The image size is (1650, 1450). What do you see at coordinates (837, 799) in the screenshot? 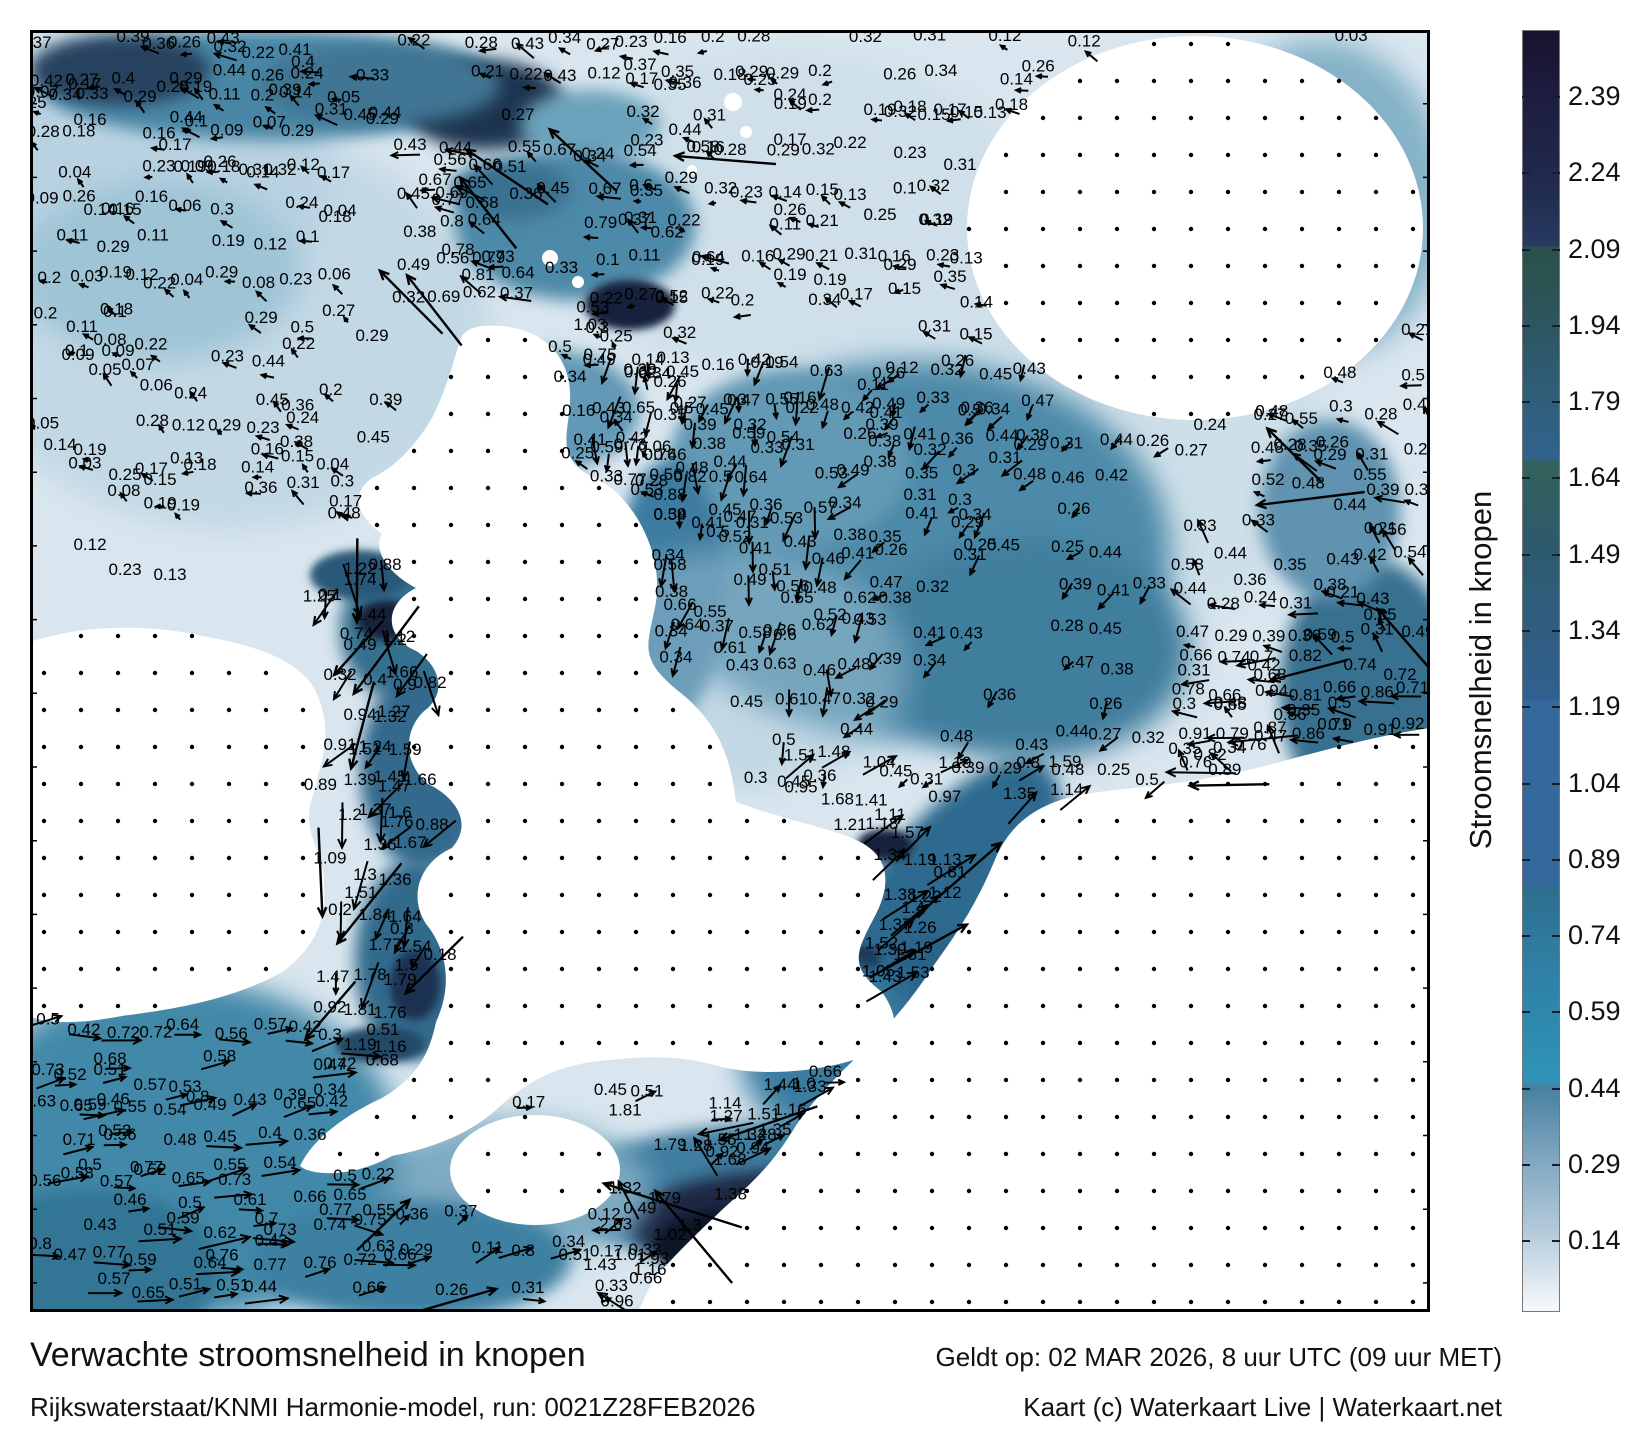
I see `current-value-label: 1.68` at bounding box center [837, 799].